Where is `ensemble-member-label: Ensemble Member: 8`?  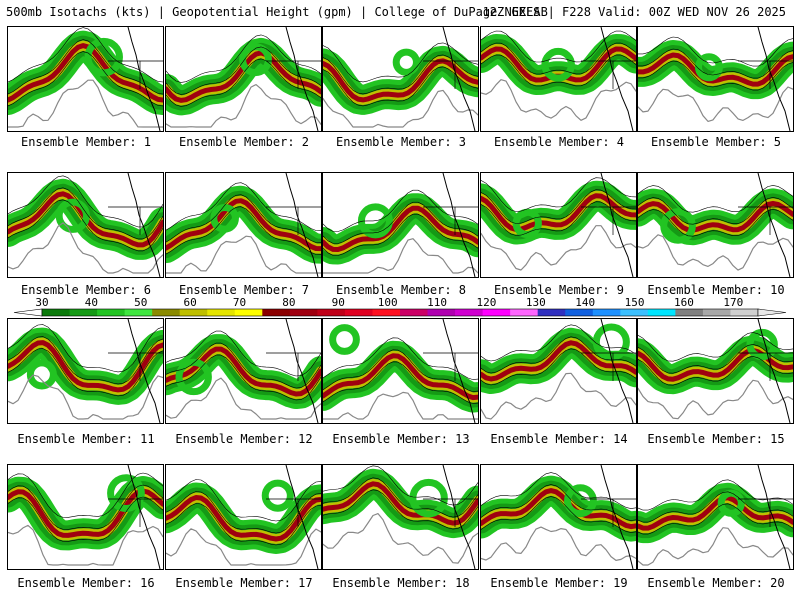
ensemble-member-label: Ensemble Member: 8 is located at coordinates (401, 290).